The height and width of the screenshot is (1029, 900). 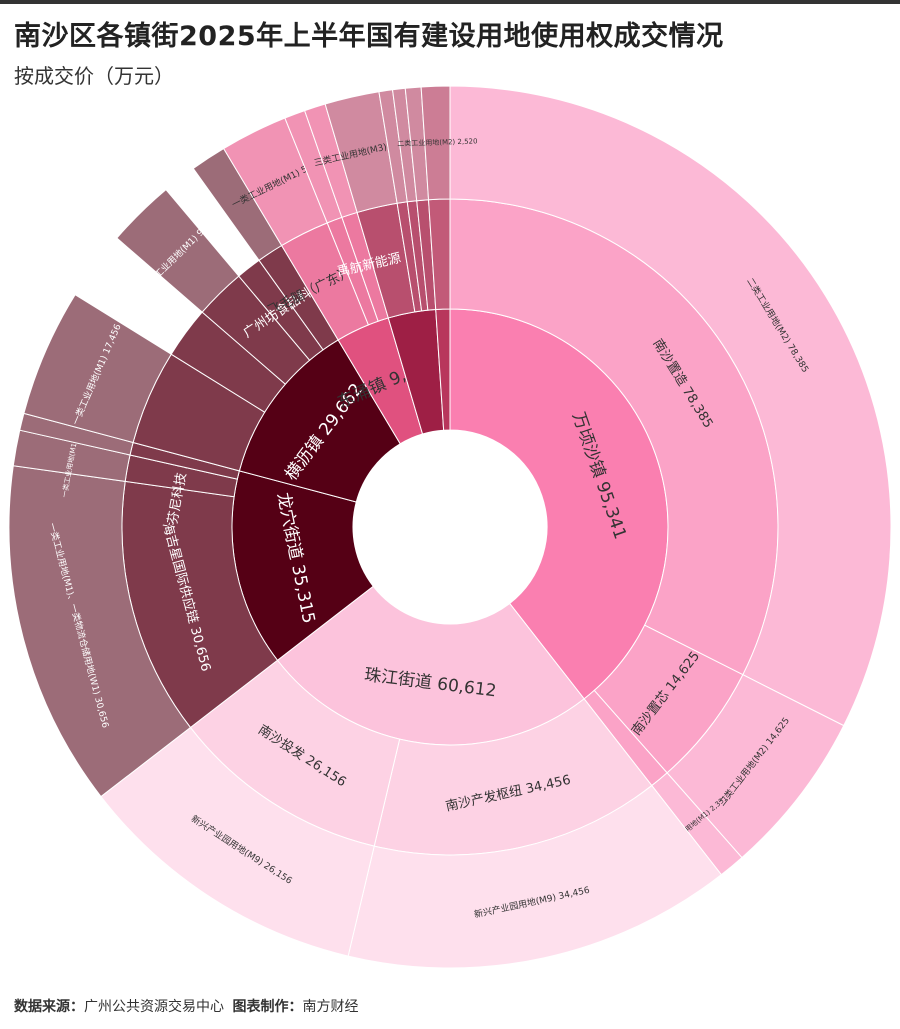 What do you see at coordinates (267, 1007) in the screenshot?
I see `maker-label: 图表制作：` at bounding box center [267, 1007].